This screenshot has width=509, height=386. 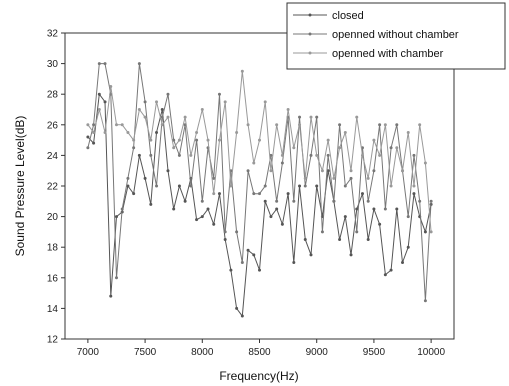 I want to click on y-tick-label: 26, so click(x=53, y=125).